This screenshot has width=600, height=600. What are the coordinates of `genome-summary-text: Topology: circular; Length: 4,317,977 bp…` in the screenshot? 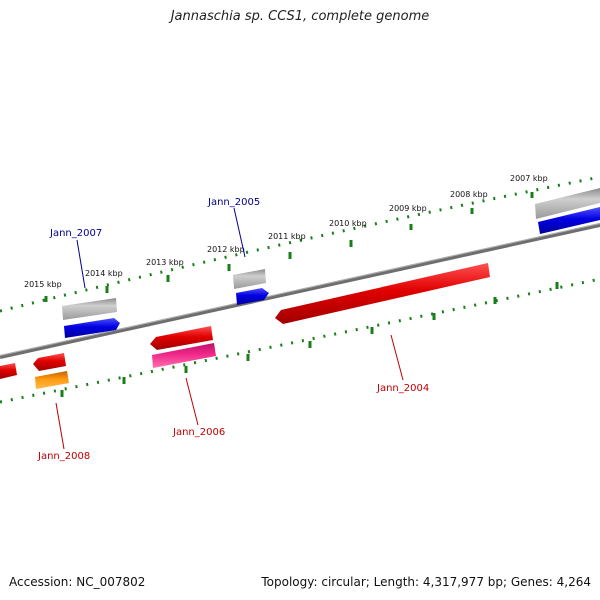 It's located at (426, 582).